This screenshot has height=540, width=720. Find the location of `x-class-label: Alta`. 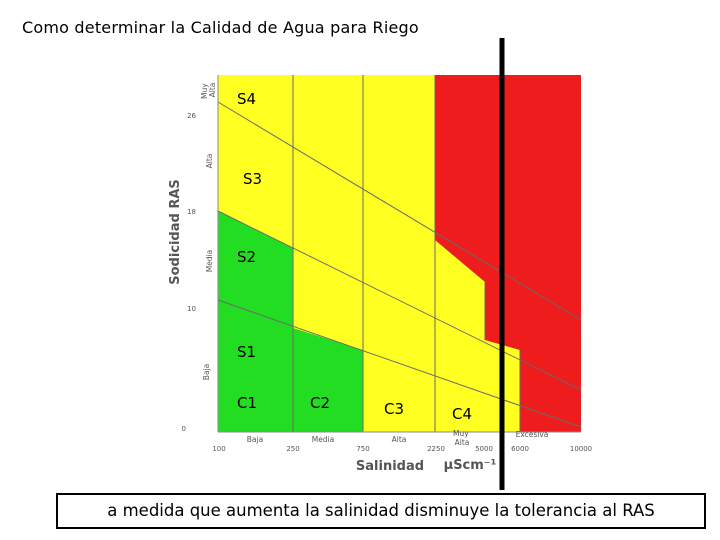

x-class-label: Alta is located at coordinates (399, 439).